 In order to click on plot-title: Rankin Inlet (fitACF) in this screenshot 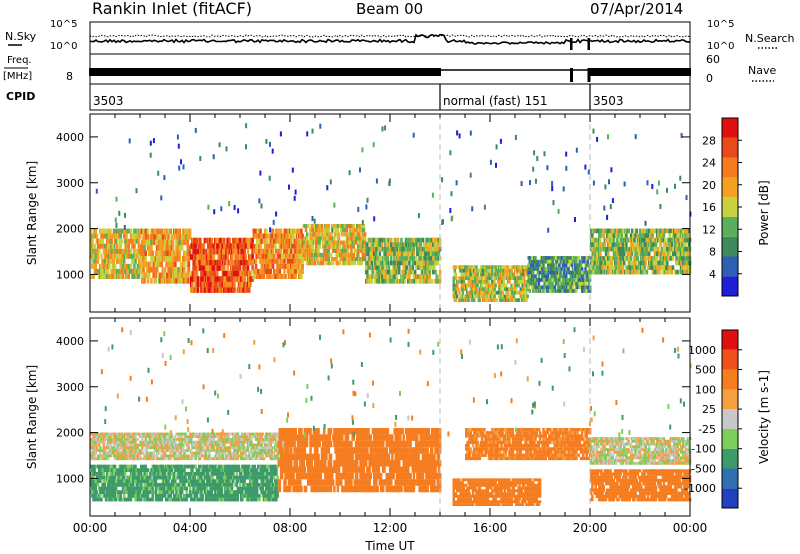, I will do `click(172, 9)`.